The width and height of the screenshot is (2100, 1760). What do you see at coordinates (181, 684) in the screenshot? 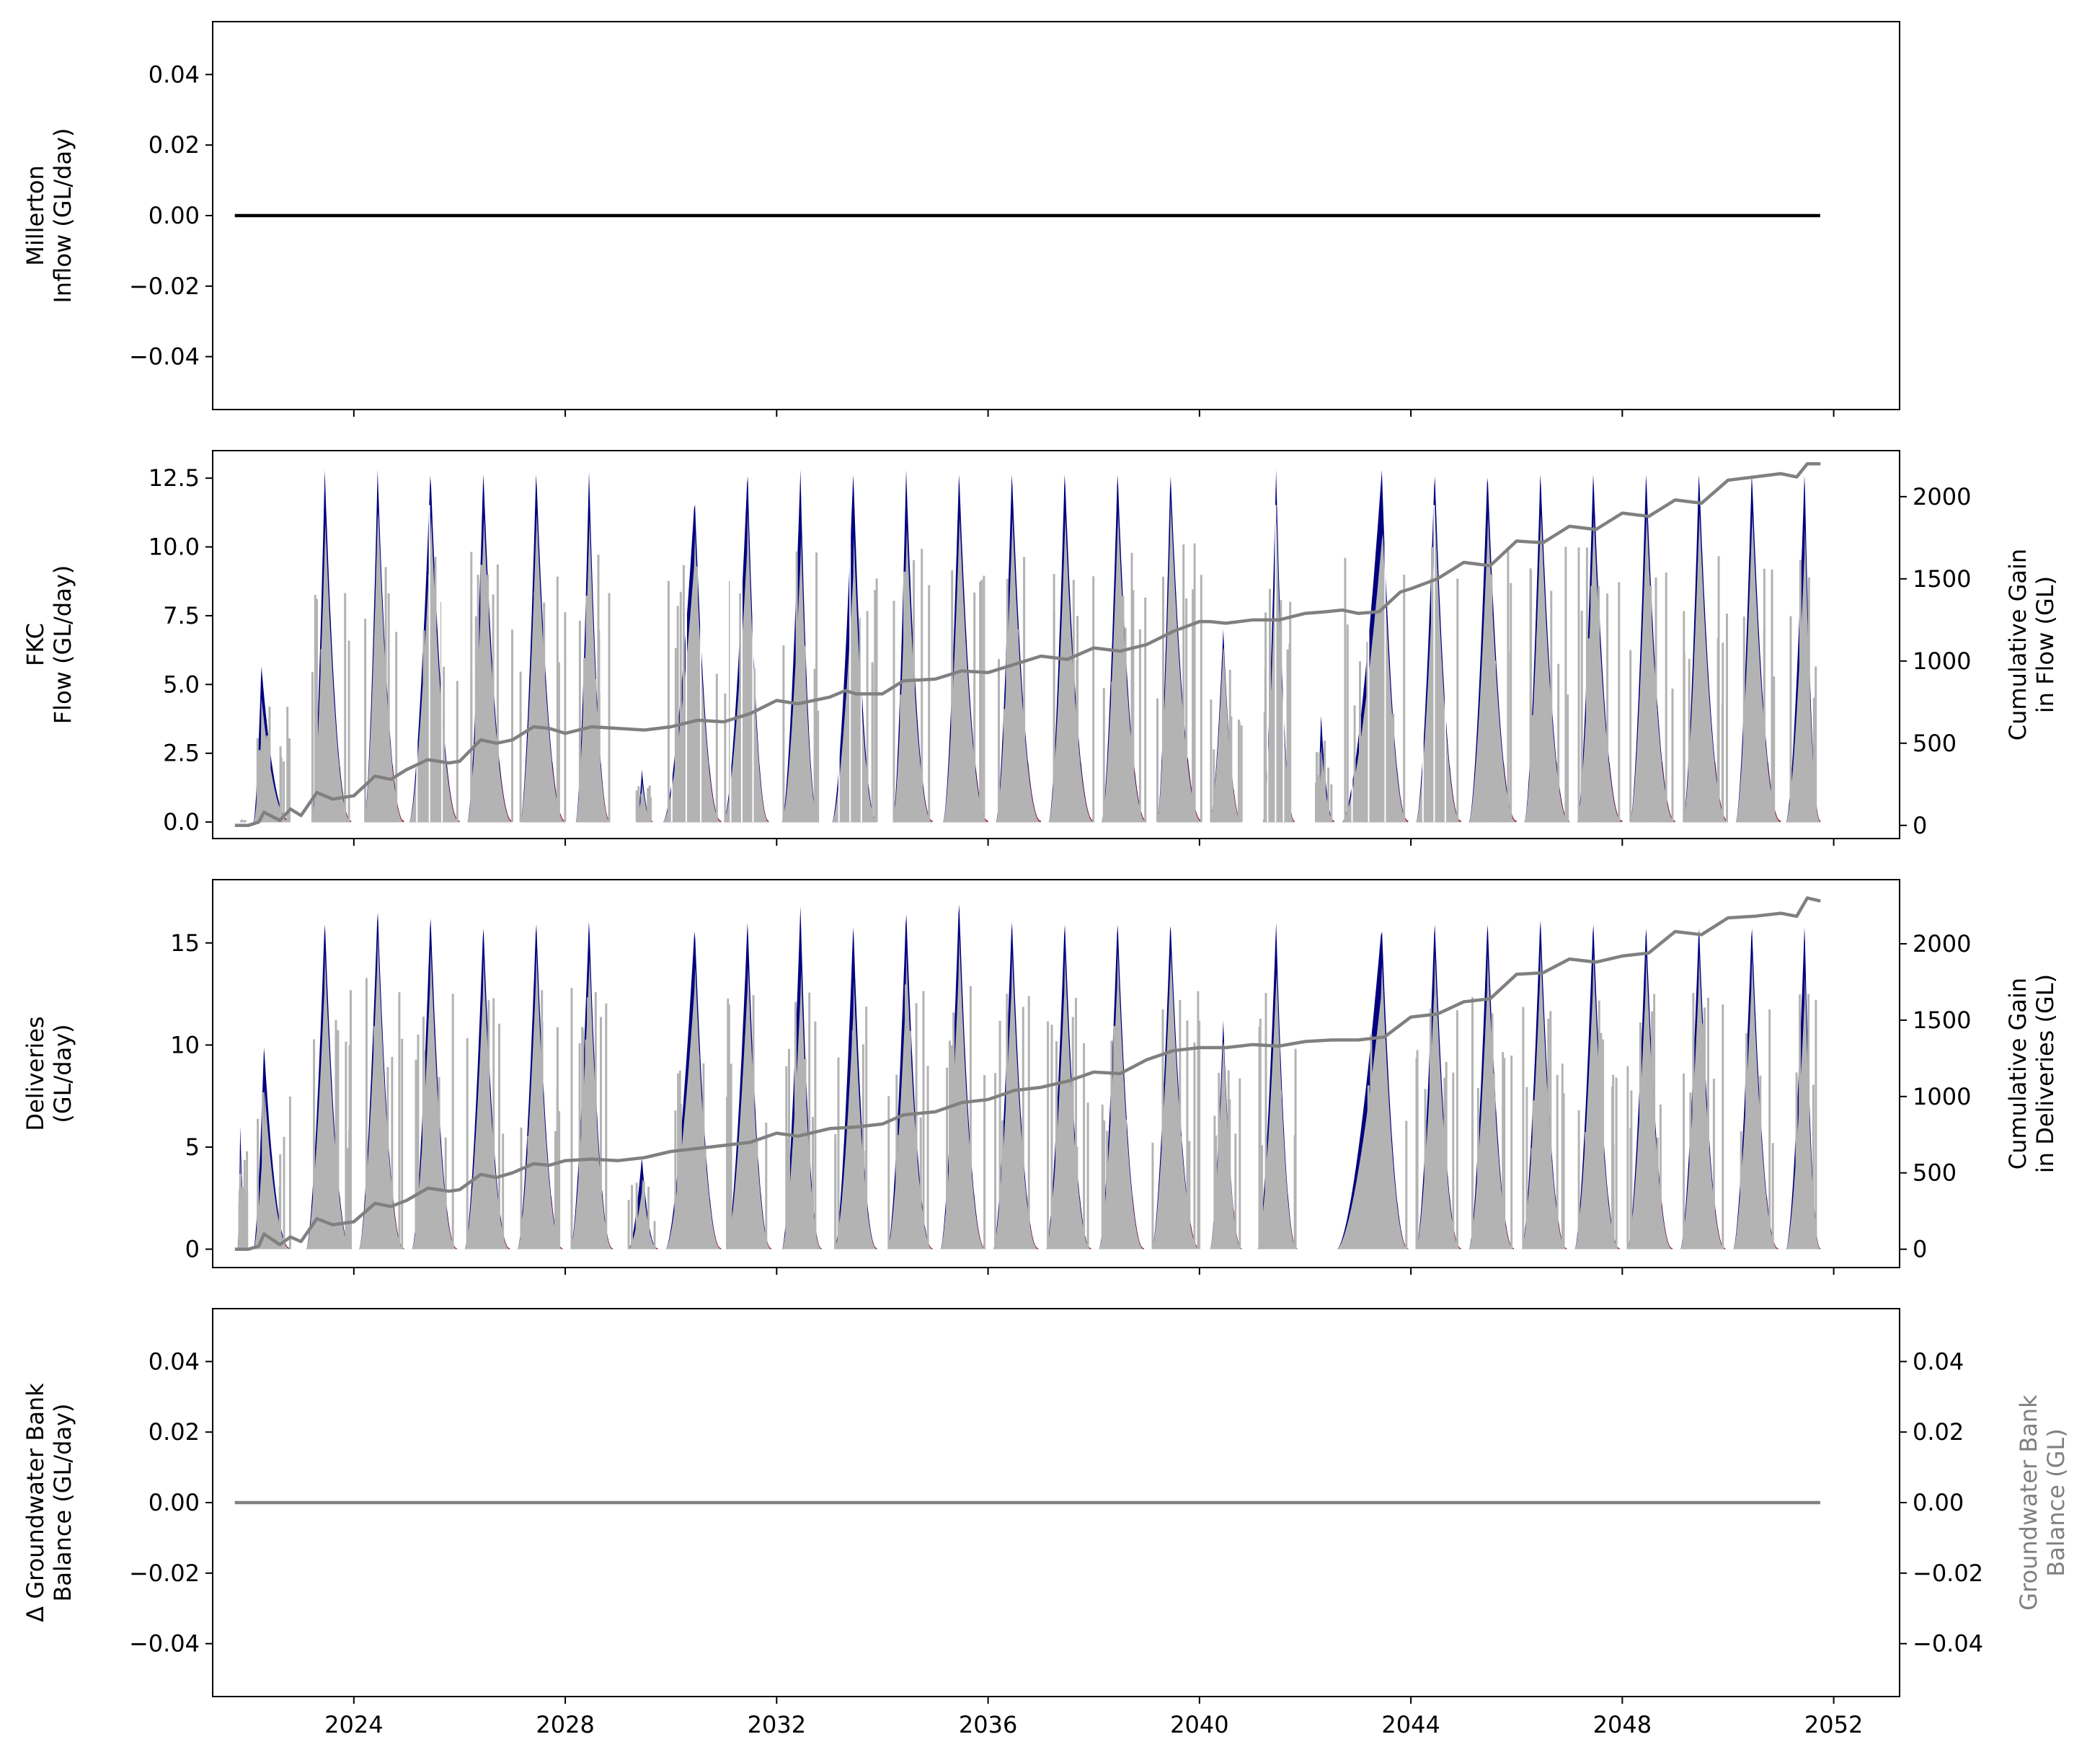
I see `y-tick-label: 5.0` at bounding box center [181, 684].